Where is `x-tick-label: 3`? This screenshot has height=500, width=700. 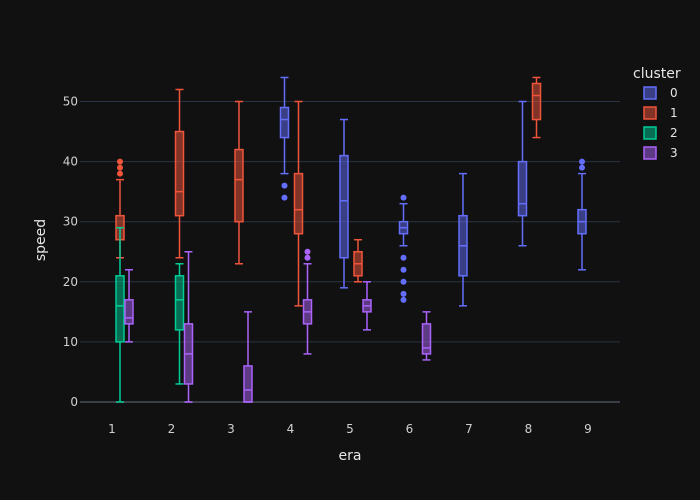
x-tick-label: 3 is located at coordinates (231, 429).